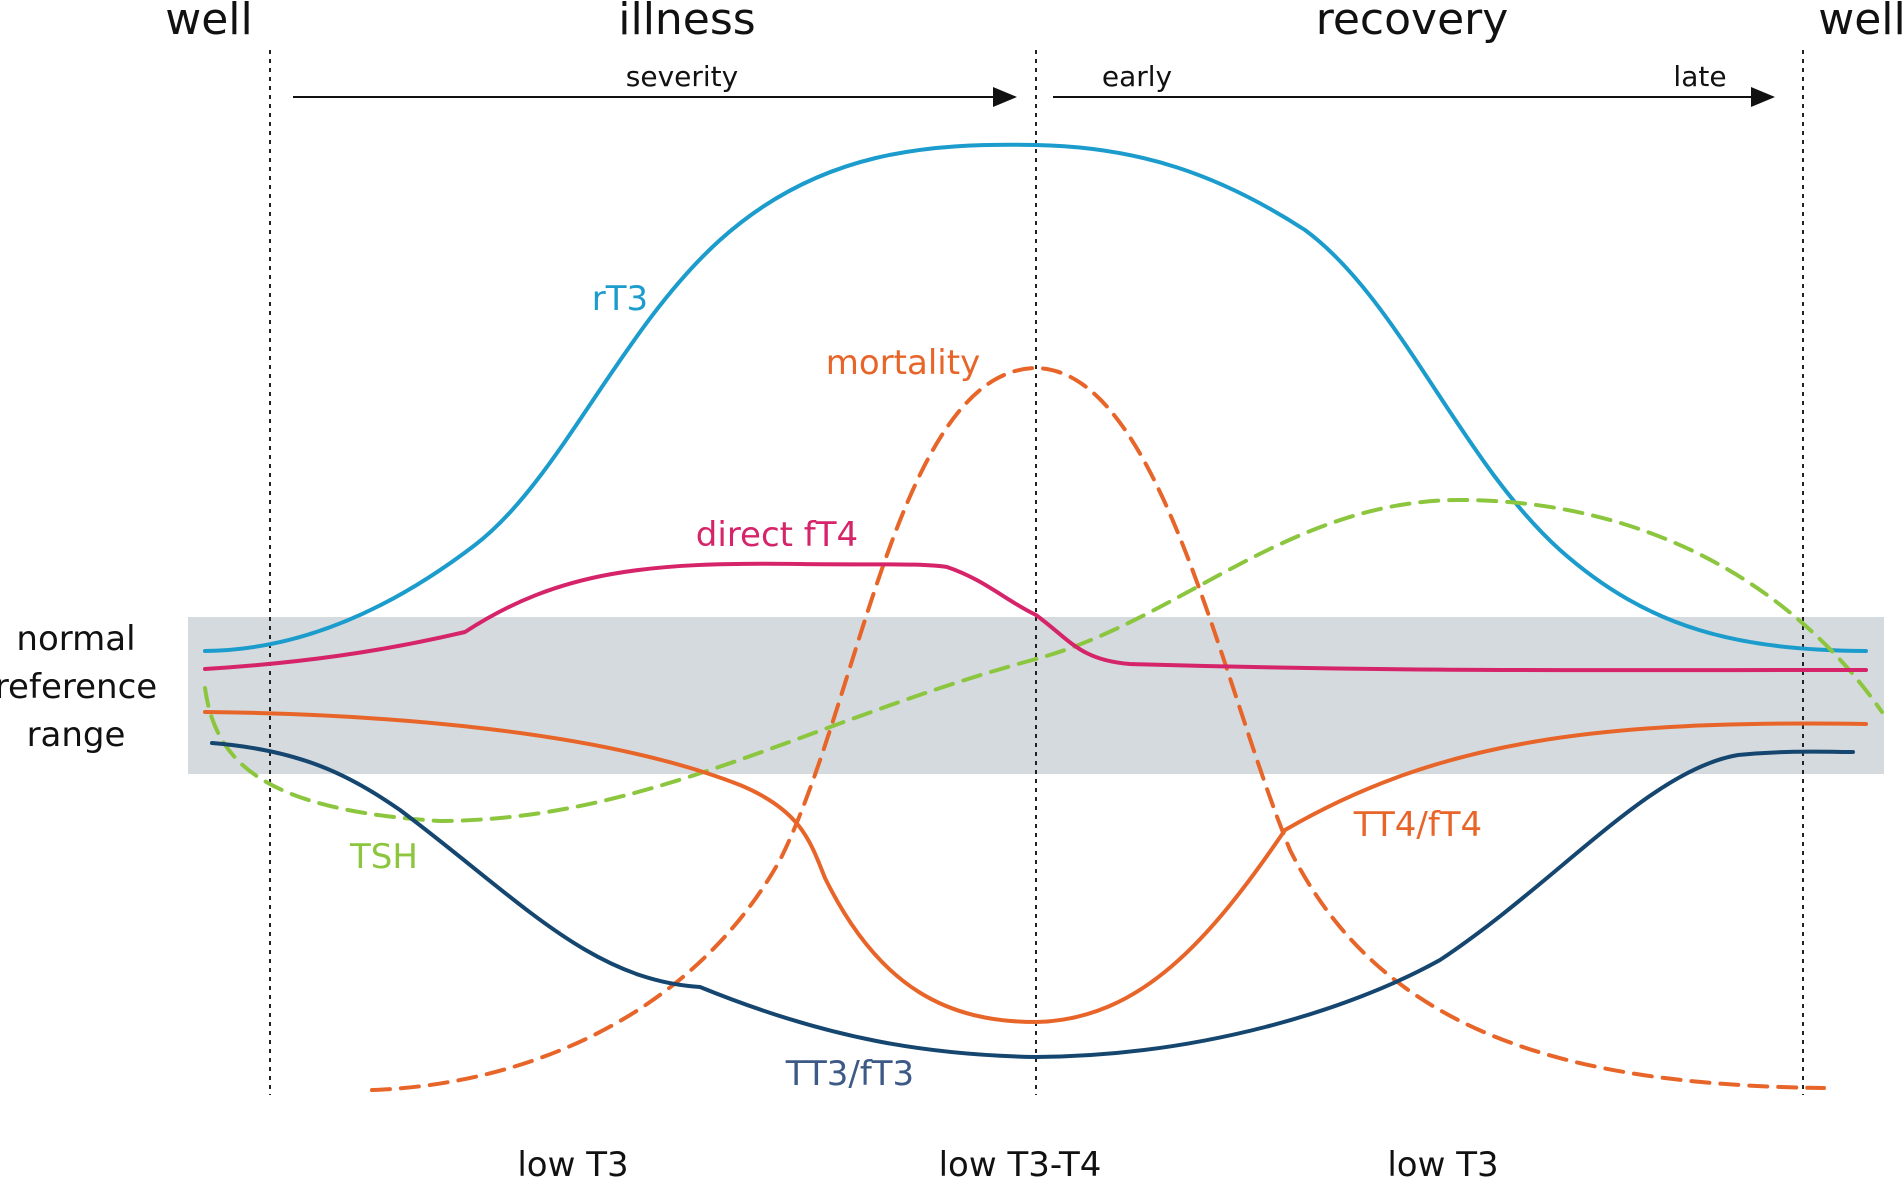  Describe the element at coordinates (1020, 1161) in the screenshot. I see `state-center: low T3-T4` at that location.